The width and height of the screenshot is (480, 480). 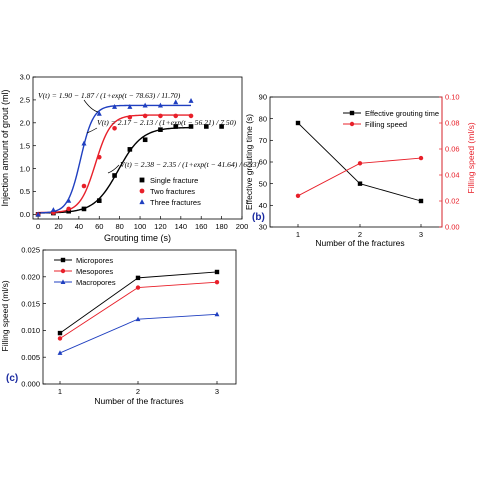 What do you see at coordinates (25, 100) in the screenshot?
I see `y-tick-label: 2.5` at bounding box center [25, 100].